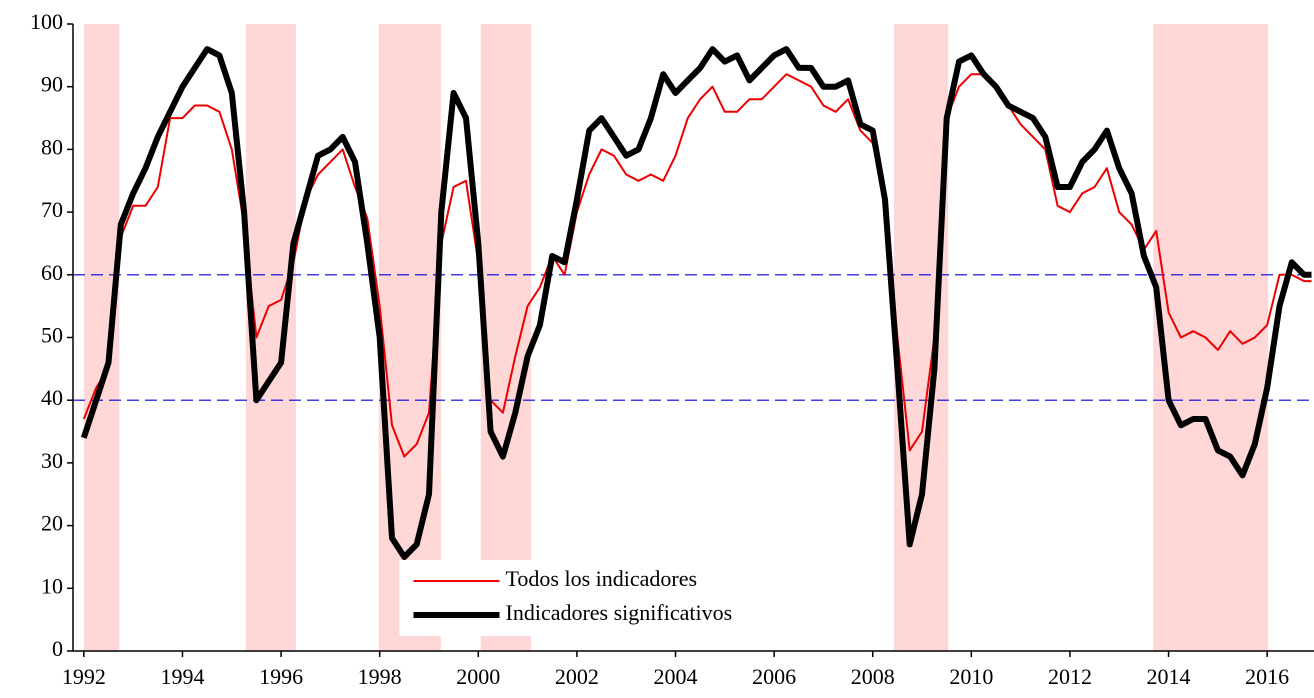  Describe the element at coordinates (52, 146) in the screenshot. I see `y-tick-label: 80` at that location.